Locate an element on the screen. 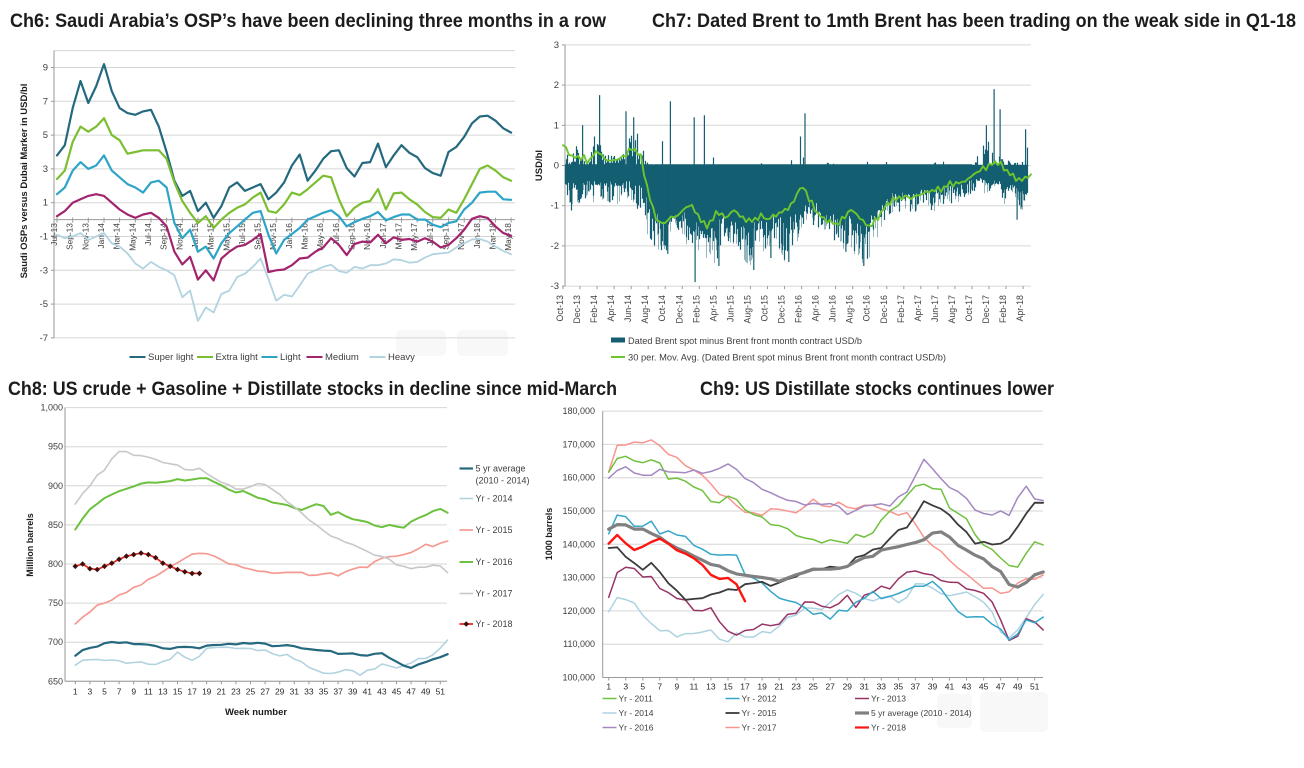 Image resolution: width=1304 pixels, height=768 pixels. svg-text: 47 is located at coordinates (411, 691).